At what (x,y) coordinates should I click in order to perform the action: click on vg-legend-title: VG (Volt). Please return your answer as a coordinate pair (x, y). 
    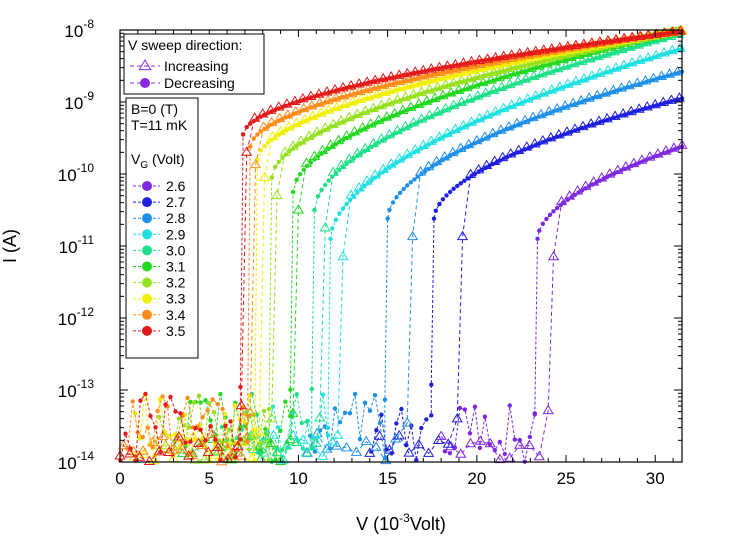
    Looking at the image, I should click on (158, 161).